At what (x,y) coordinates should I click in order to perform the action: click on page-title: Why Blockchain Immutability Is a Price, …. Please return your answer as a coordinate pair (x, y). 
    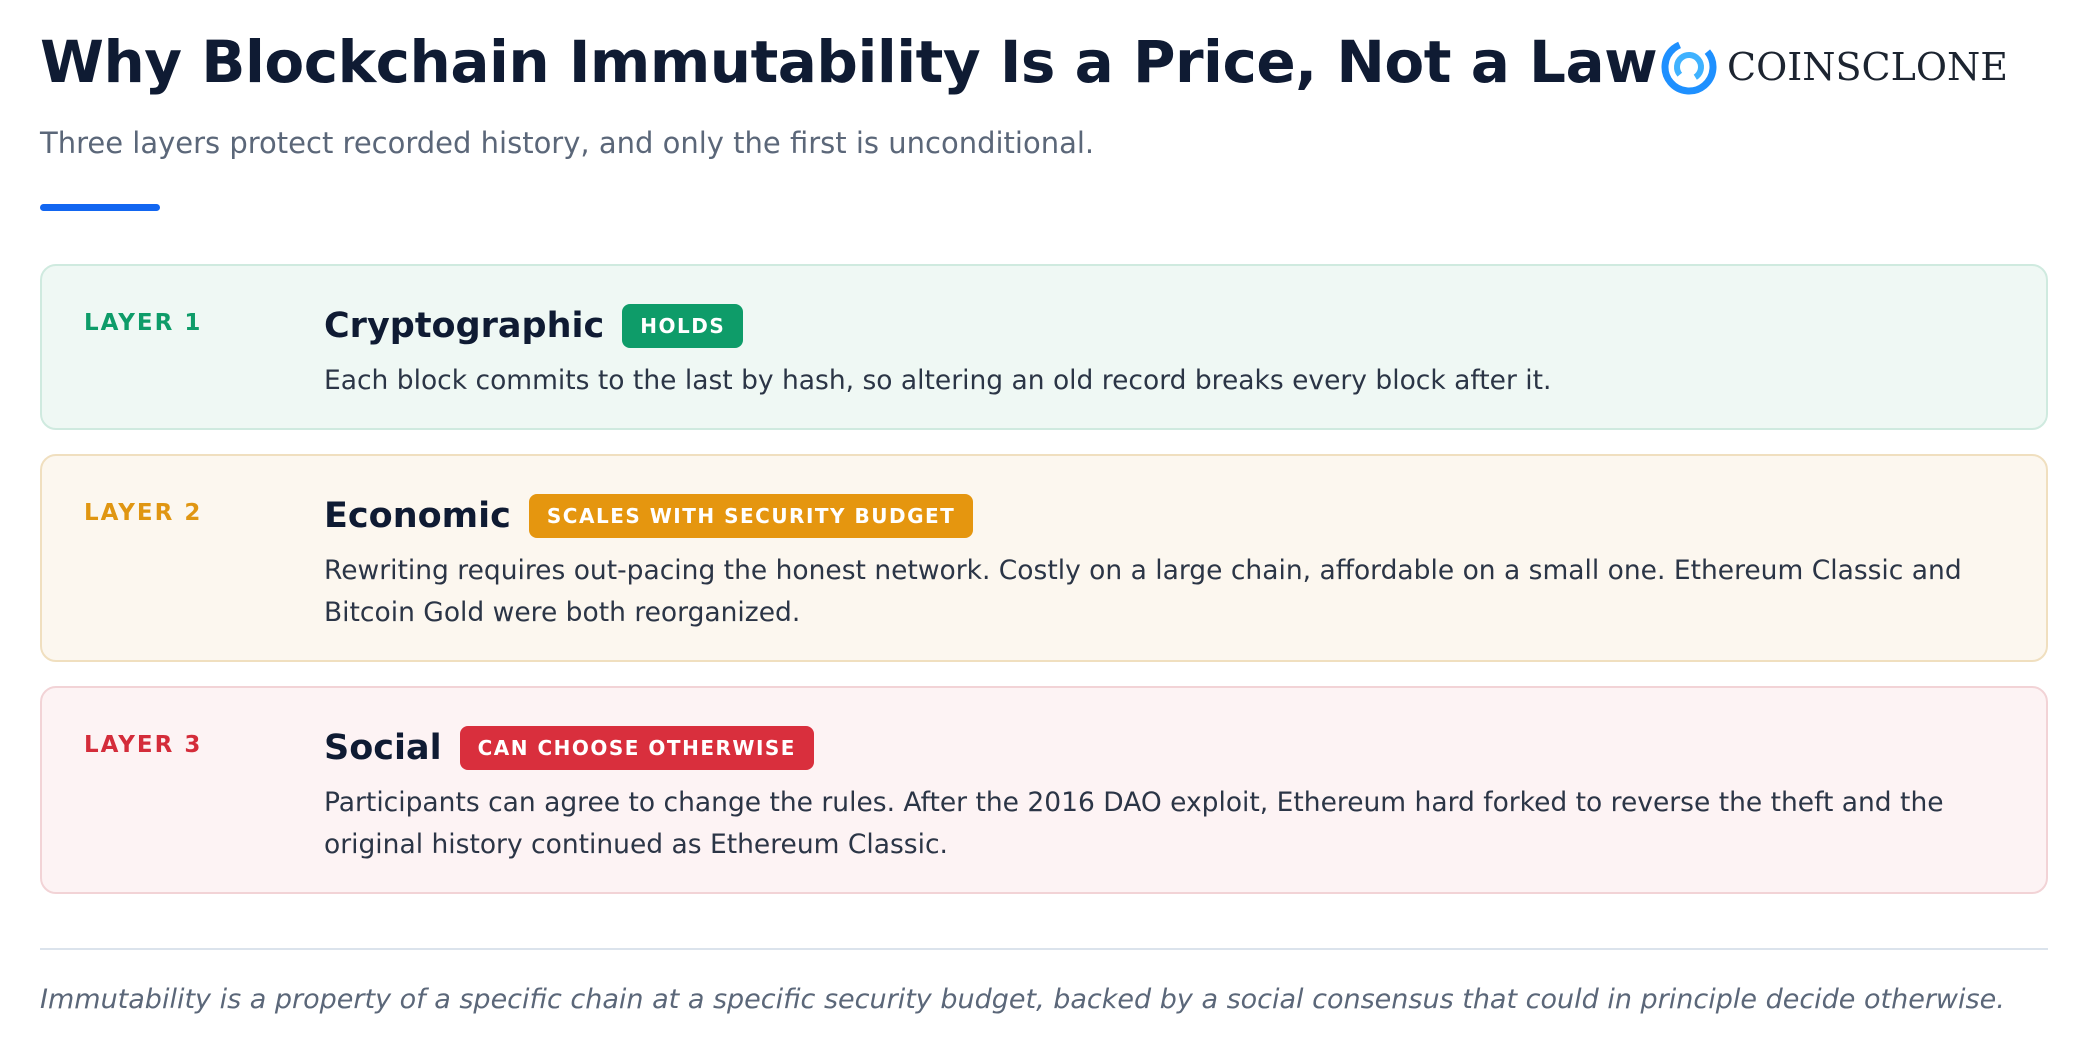
    Looking at the image, I should click on (849, 62).